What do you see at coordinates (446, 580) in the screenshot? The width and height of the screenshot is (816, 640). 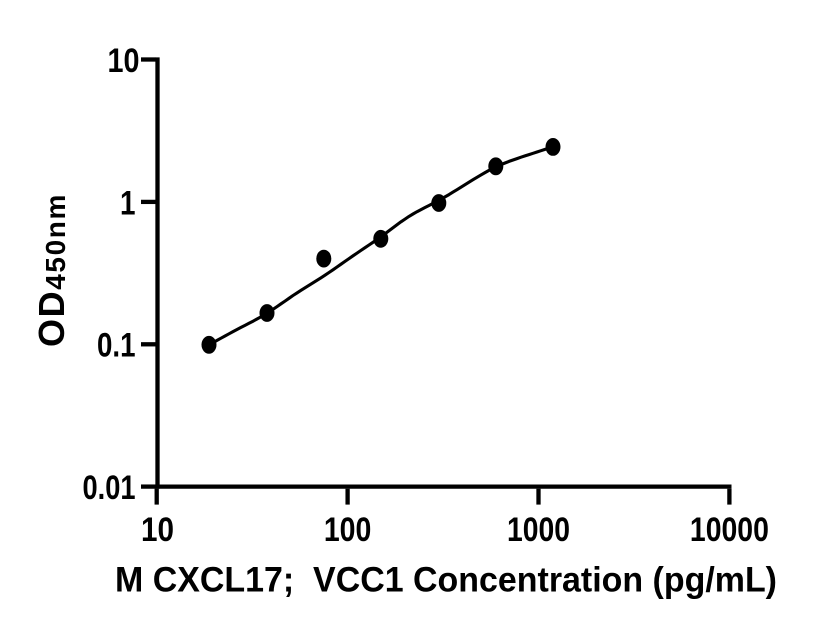 I see `svg-text:M CXCL17; VCC1 Concentration: M CXCL17; VCC1 Concentration (pg/mL)` at bounding box center [446, 580].